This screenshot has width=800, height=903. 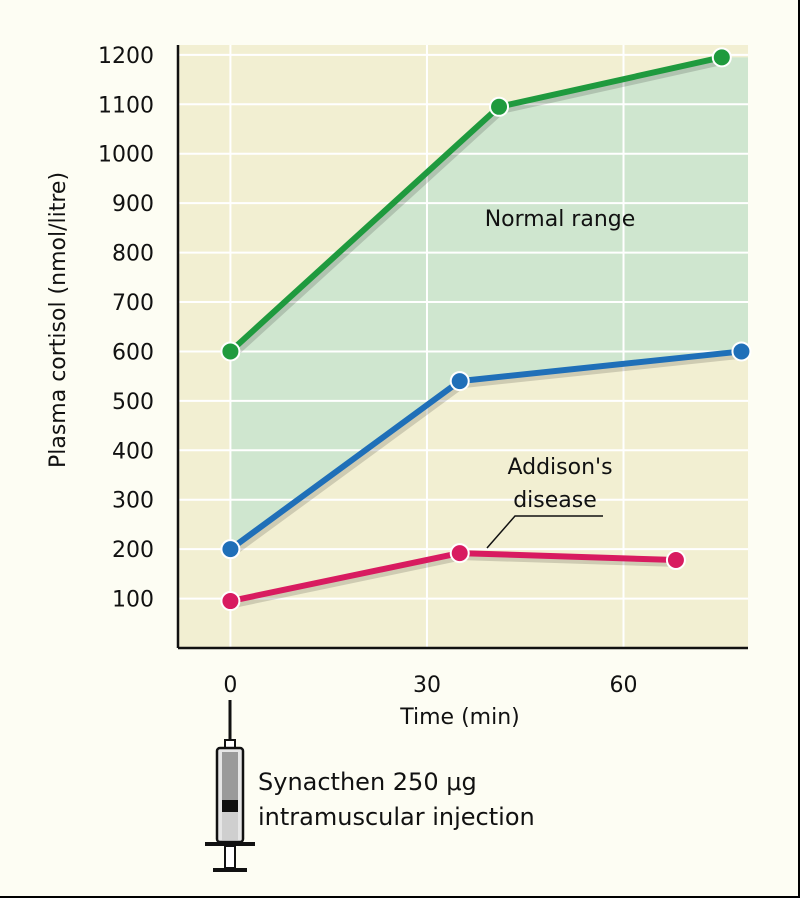 What do you see at coordinates (459, 717) in the screenshot?
I see `x-axis-title: Time (min)` at bounding box center [459, 717].